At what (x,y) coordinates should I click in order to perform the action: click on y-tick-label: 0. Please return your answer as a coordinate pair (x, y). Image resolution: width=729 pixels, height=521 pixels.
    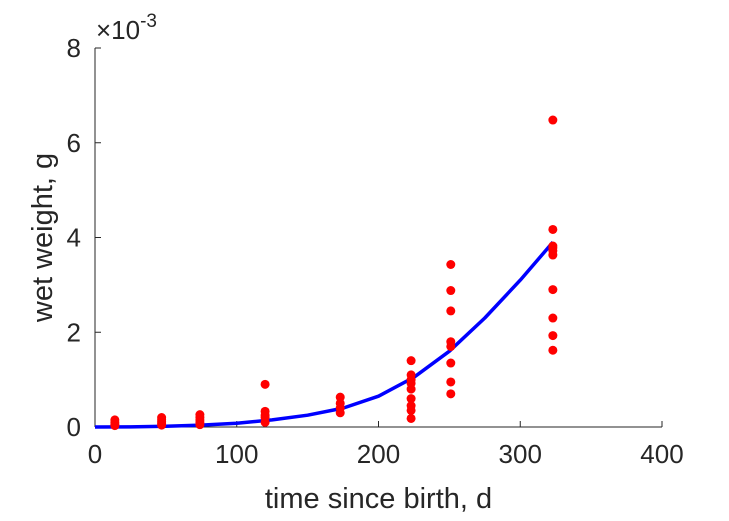
    Looking at the image, I should click on (74, 427).